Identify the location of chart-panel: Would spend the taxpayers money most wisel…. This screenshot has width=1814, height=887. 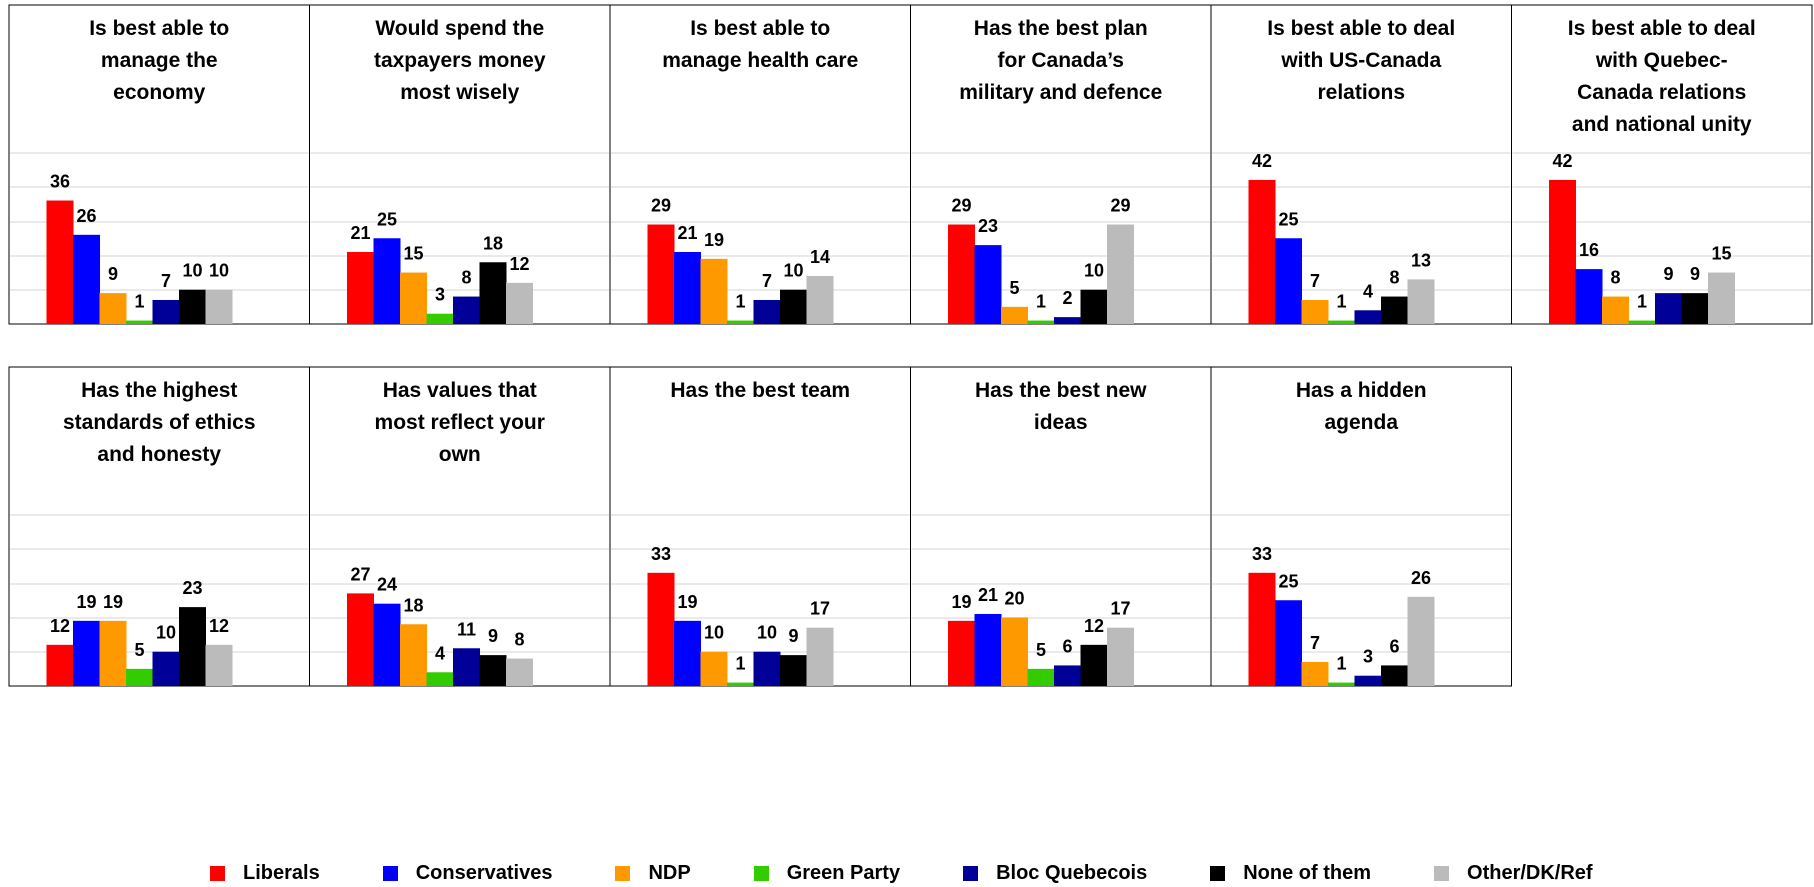
(460, 164).